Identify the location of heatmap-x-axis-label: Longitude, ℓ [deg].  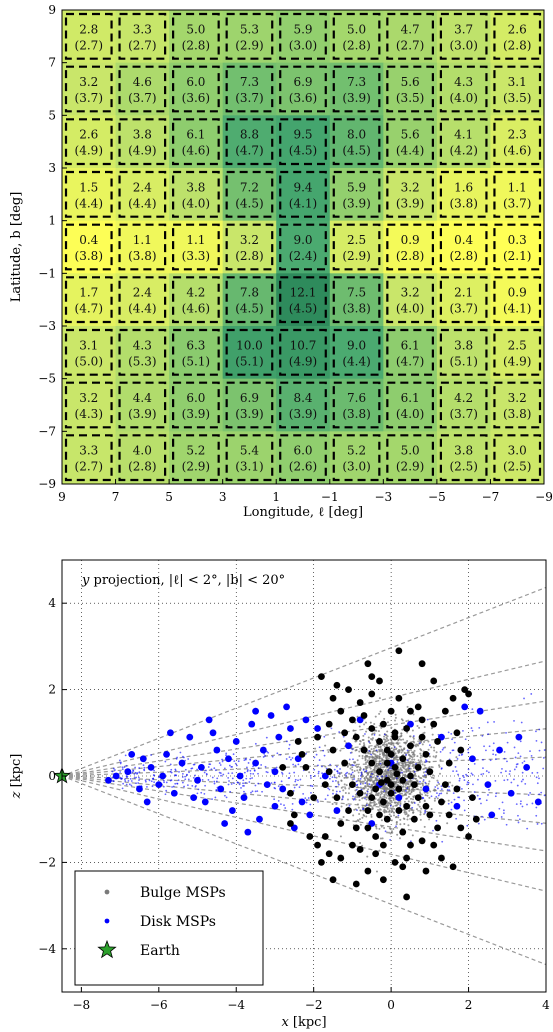
(303, 512).